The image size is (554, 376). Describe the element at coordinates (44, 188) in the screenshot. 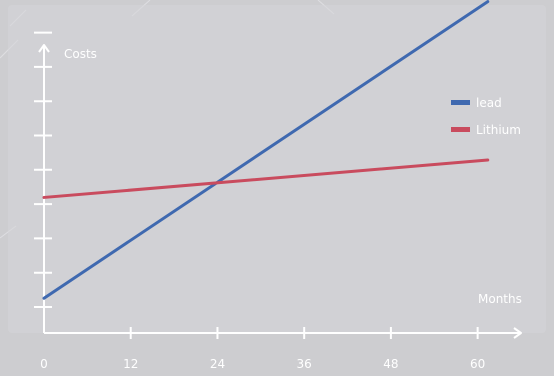

I see `y-axis` at that location.